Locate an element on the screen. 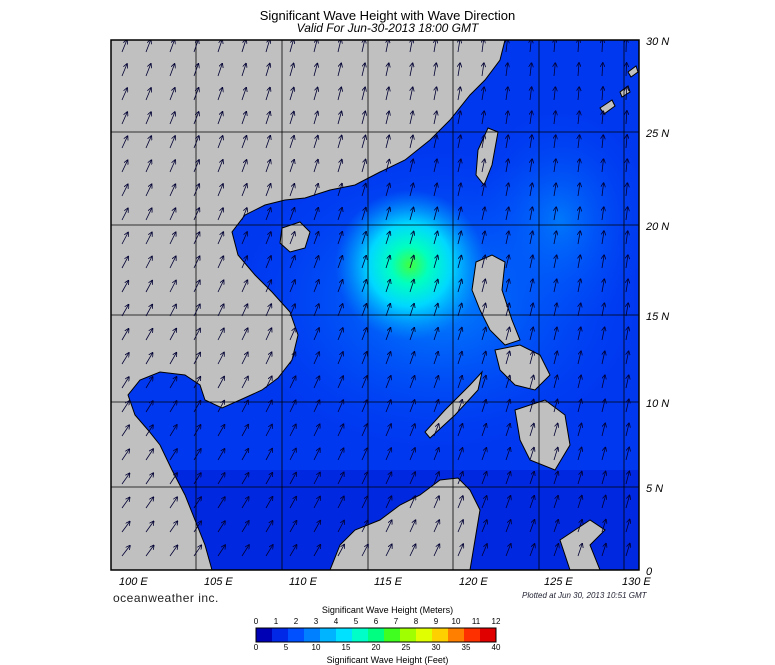 The width and height of the screenshot is (775, 665). lat-label: 25 N is located at coordinates (658, 134).